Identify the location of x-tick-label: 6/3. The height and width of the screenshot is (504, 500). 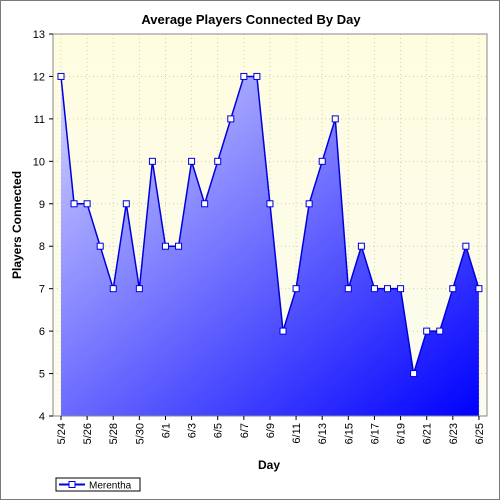
(193, 430).